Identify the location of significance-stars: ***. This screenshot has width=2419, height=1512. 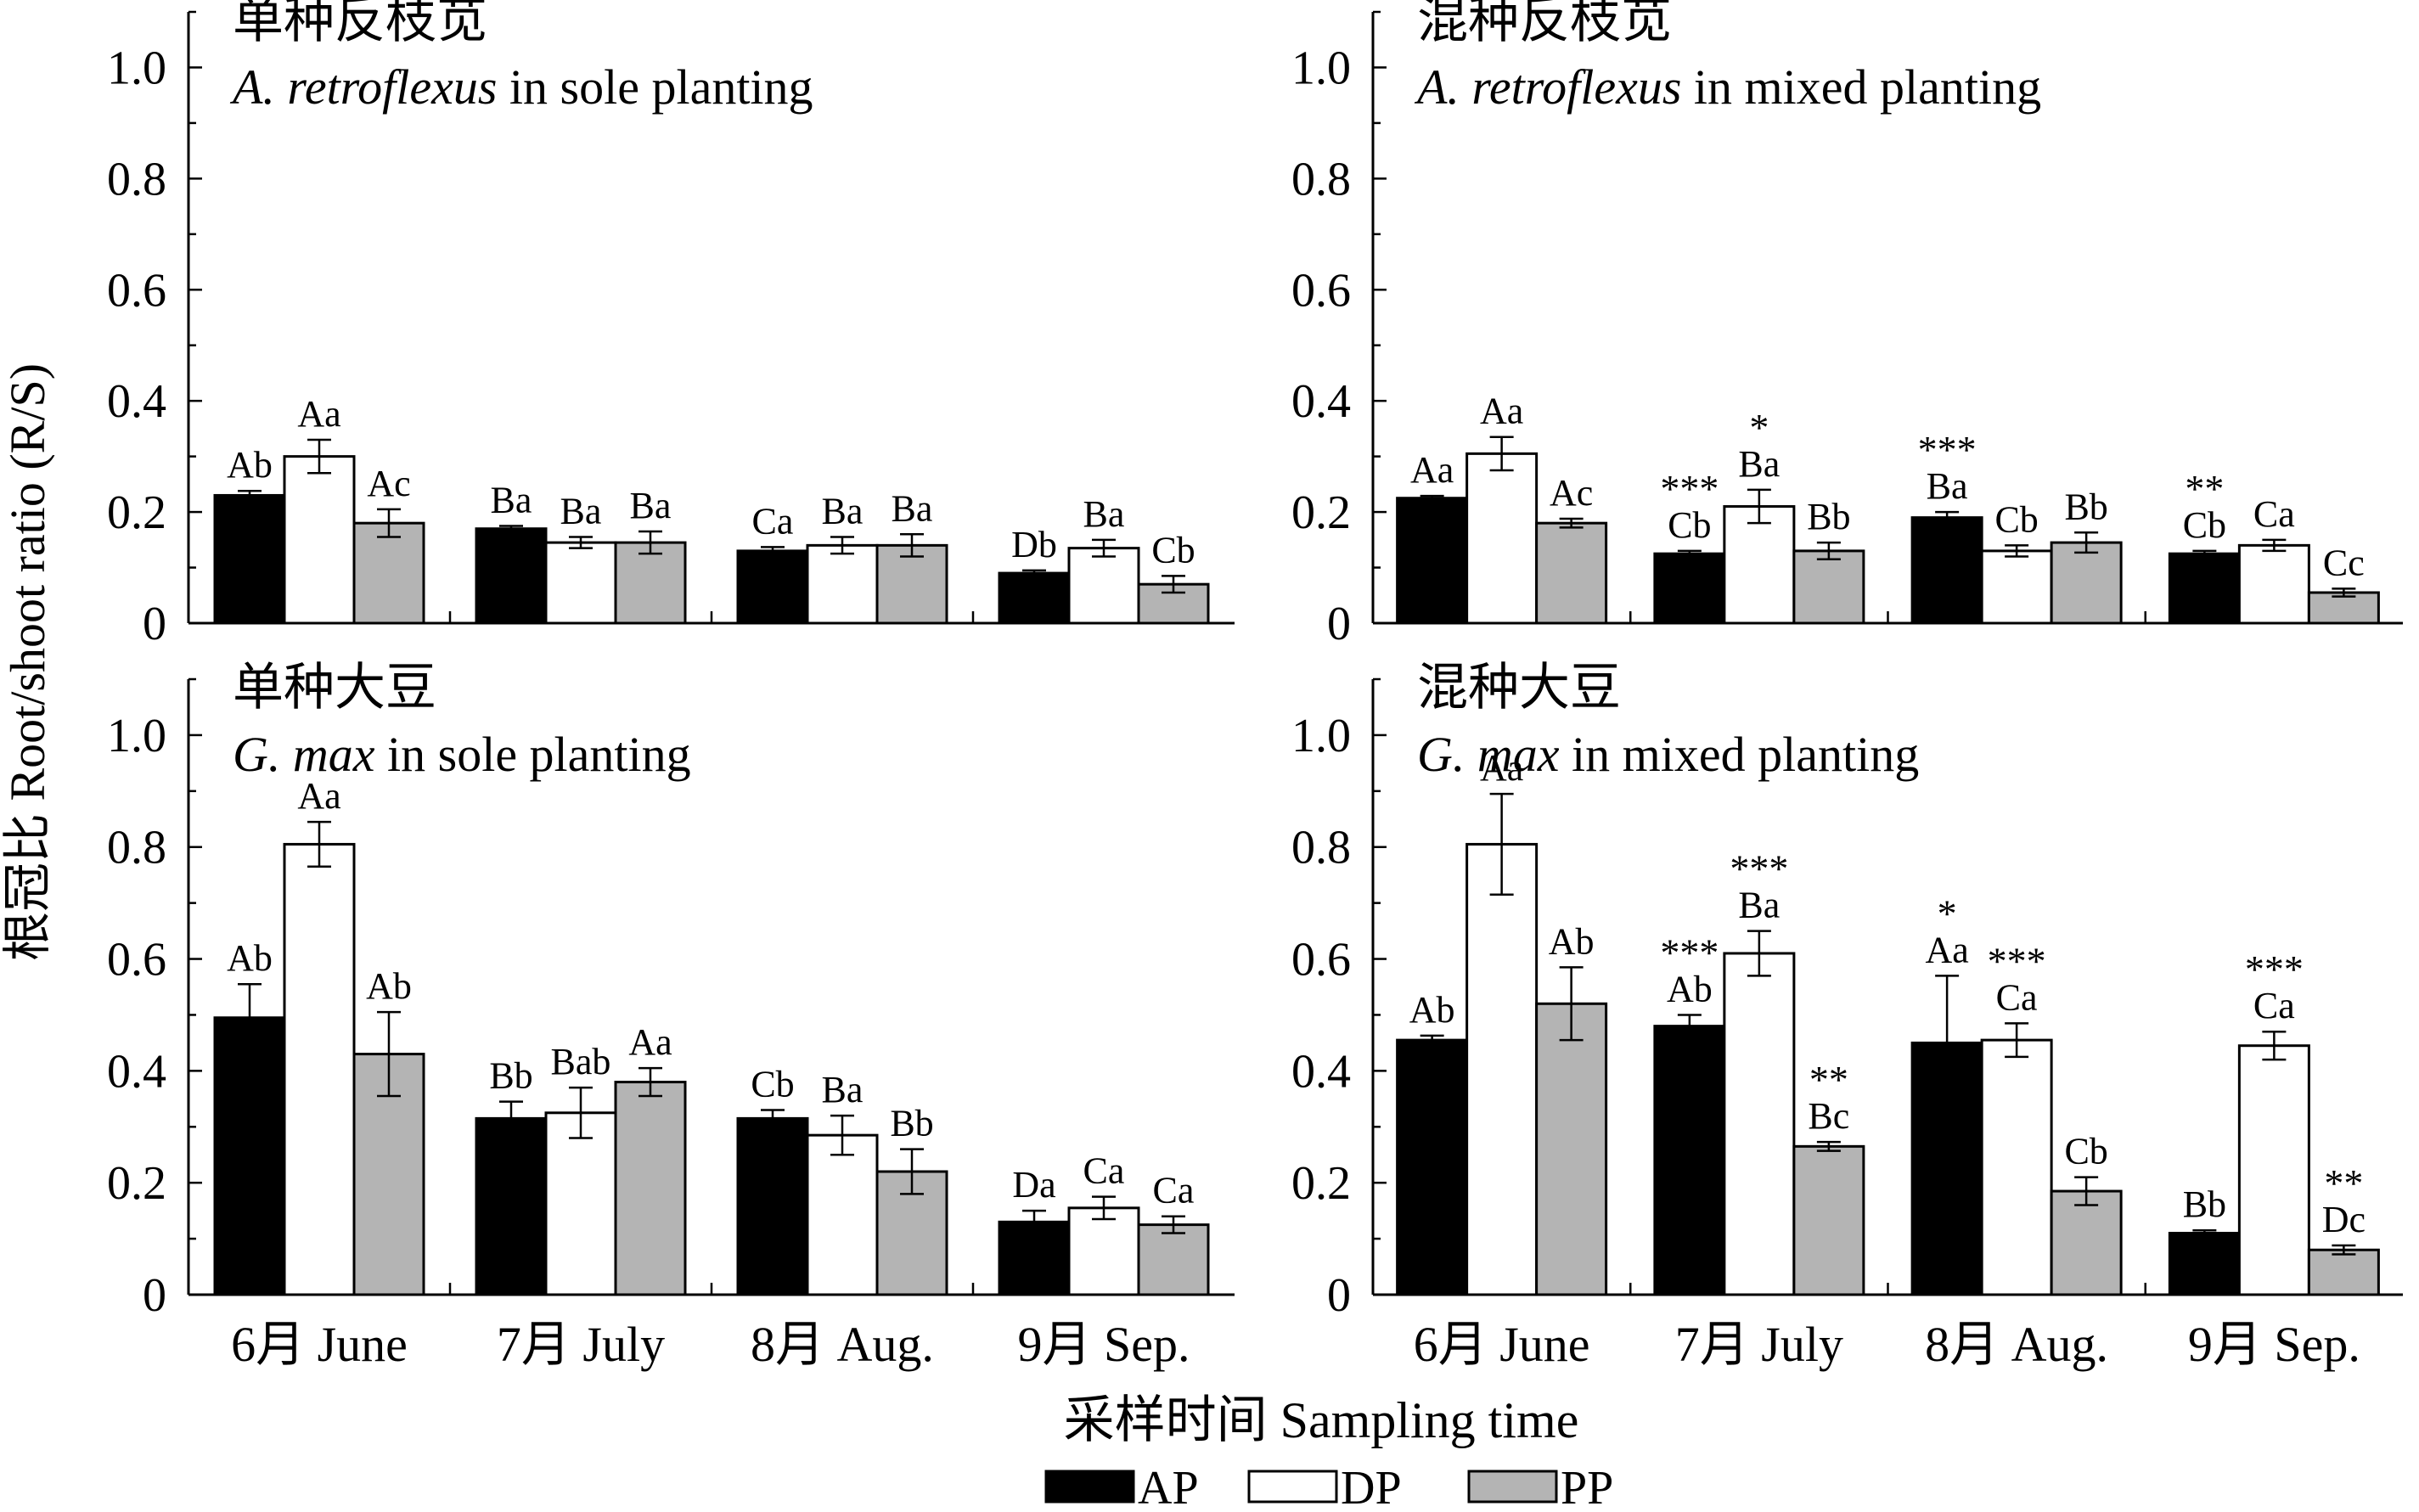
(1689, 952).